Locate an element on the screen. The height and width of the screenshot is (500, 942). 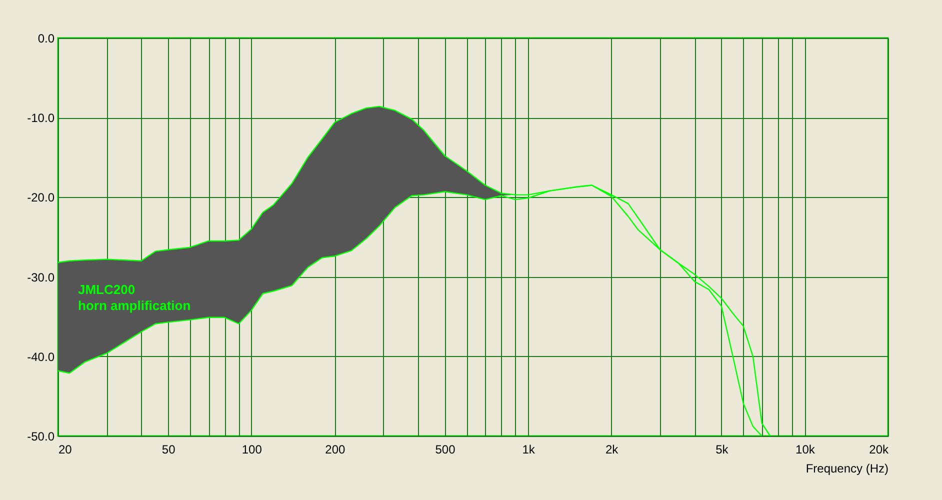
y-tick-label: 0.0 is located at coordinates (46, 39).